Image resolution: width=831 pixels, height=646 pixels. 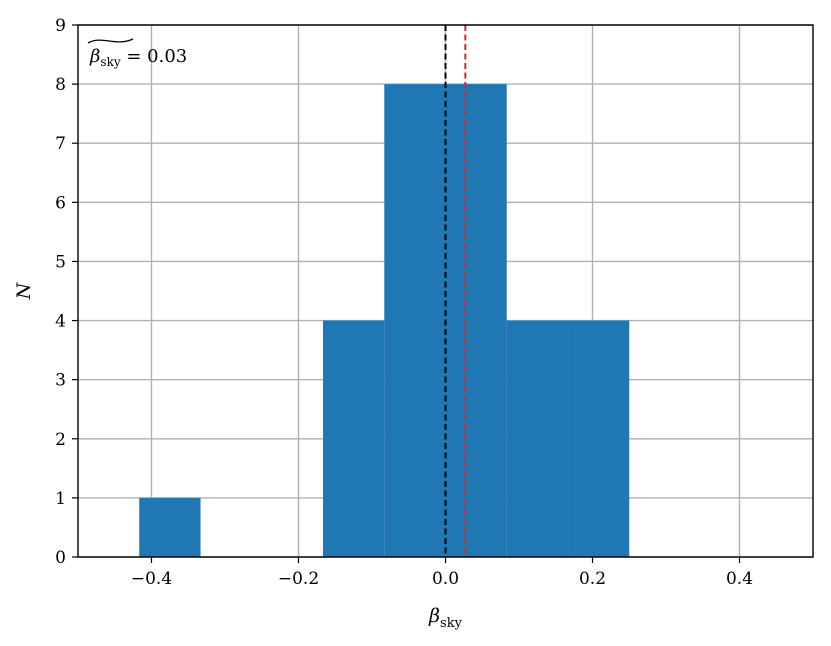 I want to click on reference-lines, so click(x=455, y=291).